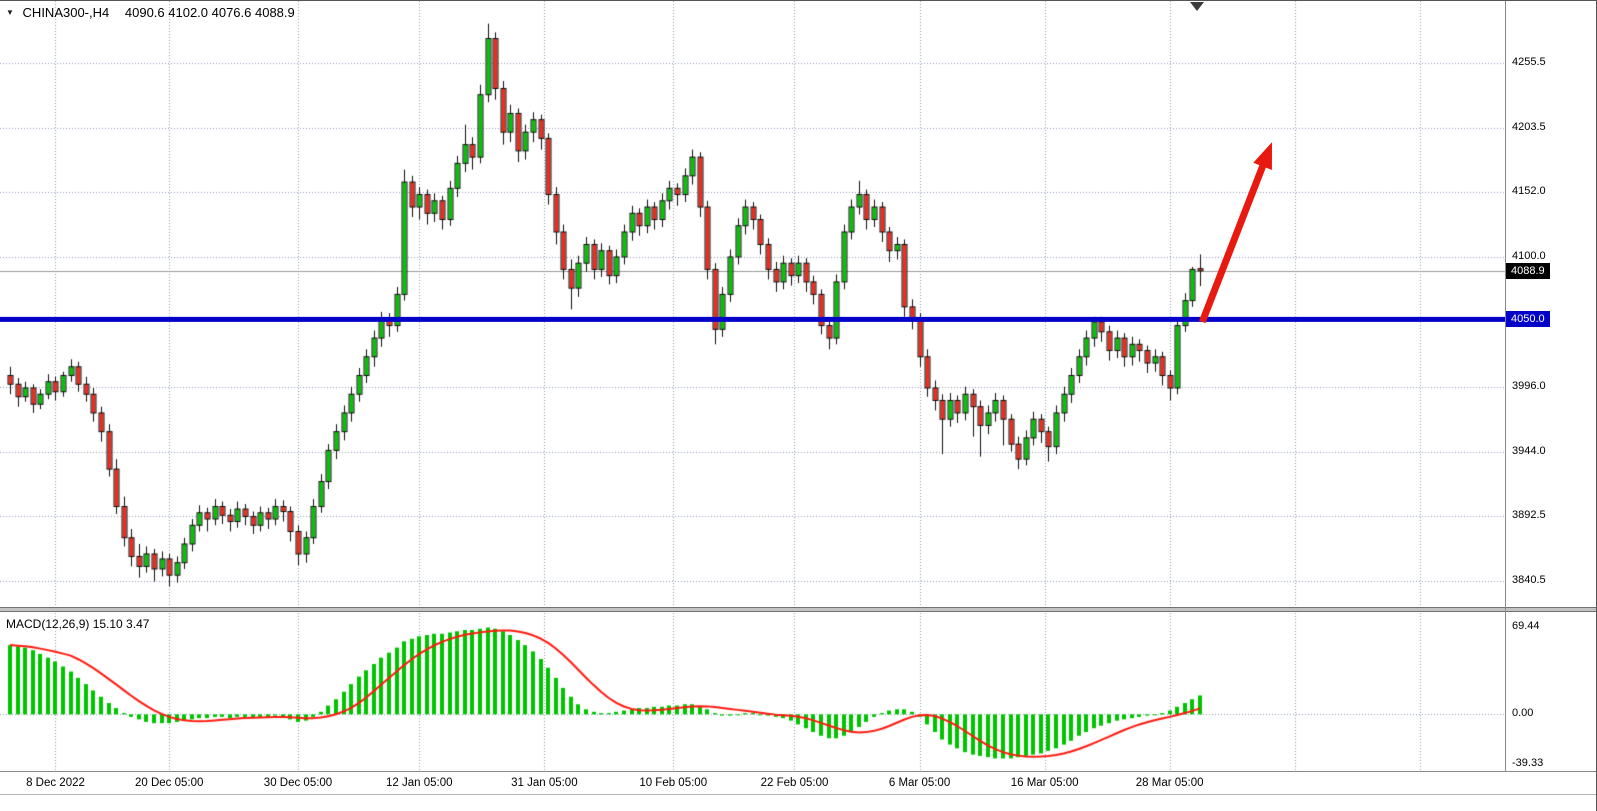  Describe the element at coordinates (794, 783) in the screenshot. I see `time-tick-label: 22 Feb 05:00` at that location.